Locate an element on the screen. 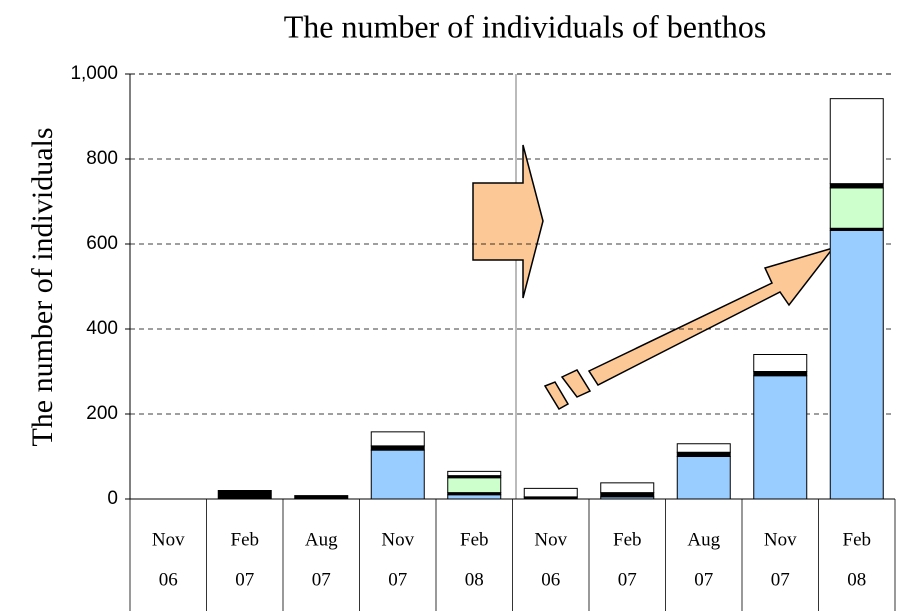 The width and height of the screenshot is (899, 611). y-axis-label: The number of individuals is located at coordinates (42, 286).